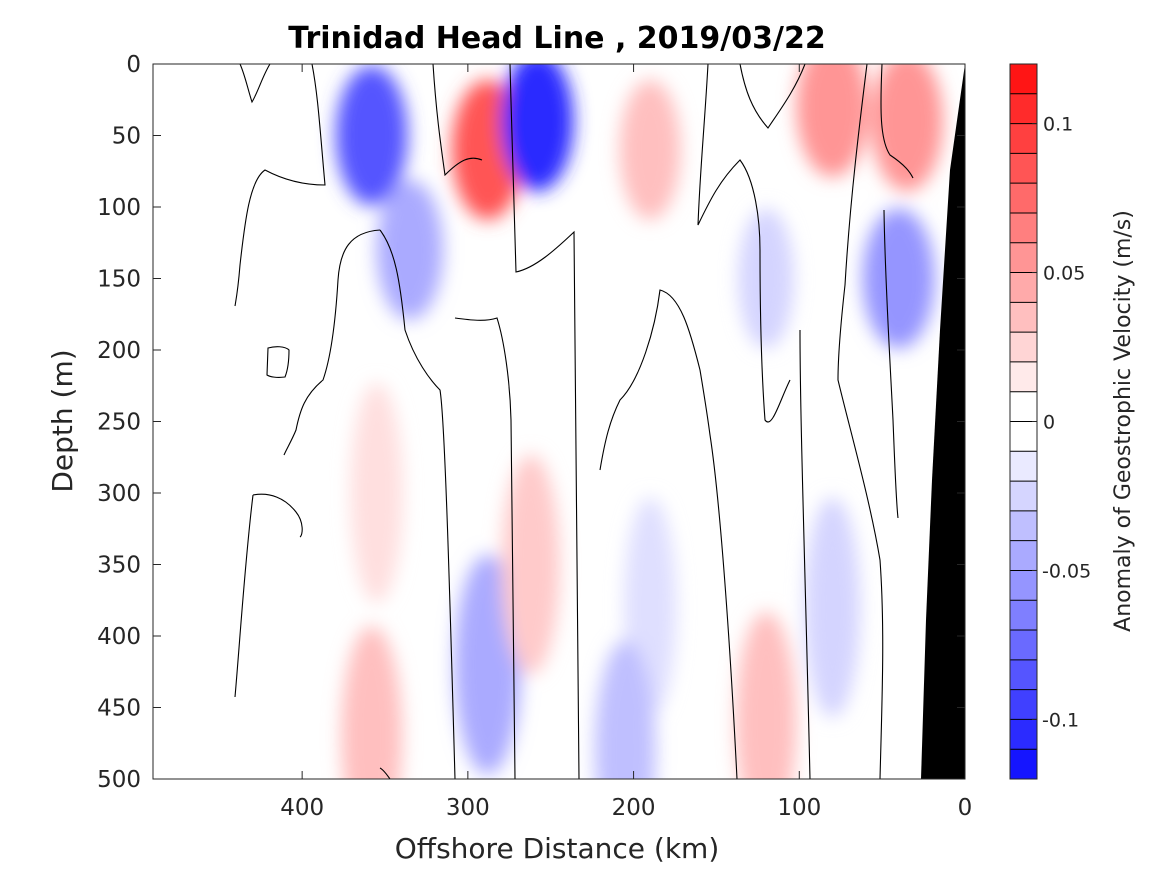 The image size is (1167, 875). What do you see at coordinates (1060, 720) in the screenshot?
I see `colorbar-tick-label: -0.1` at bounding box center [1060, 720].